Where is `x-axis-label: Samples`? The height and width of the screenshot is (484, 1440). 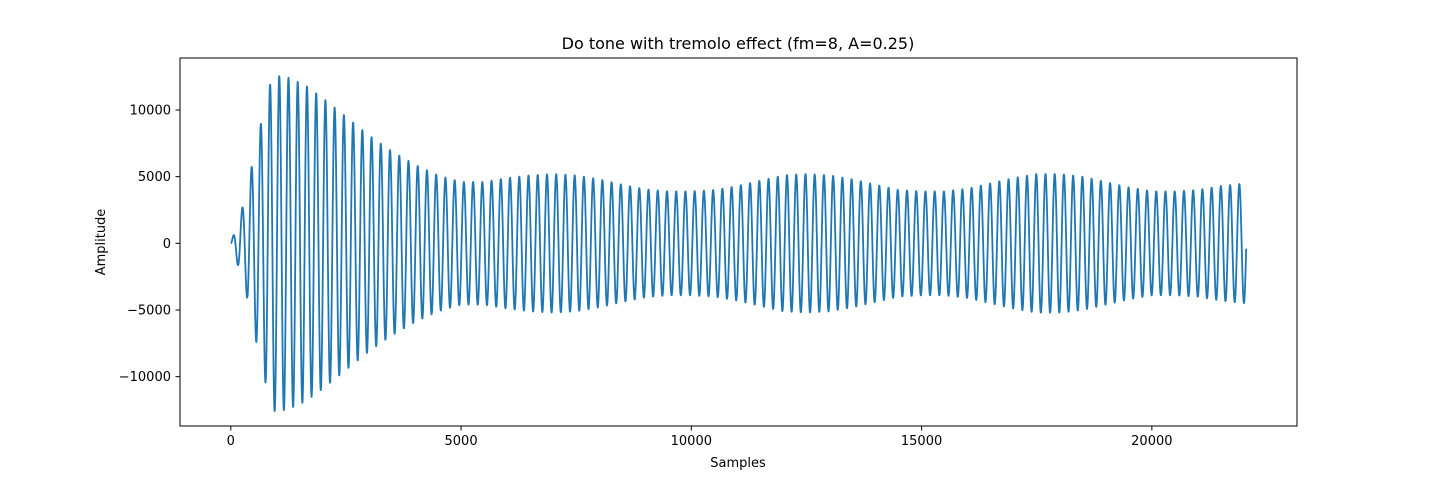 x-axis-label: Samples is located at coordinates (738, 463).